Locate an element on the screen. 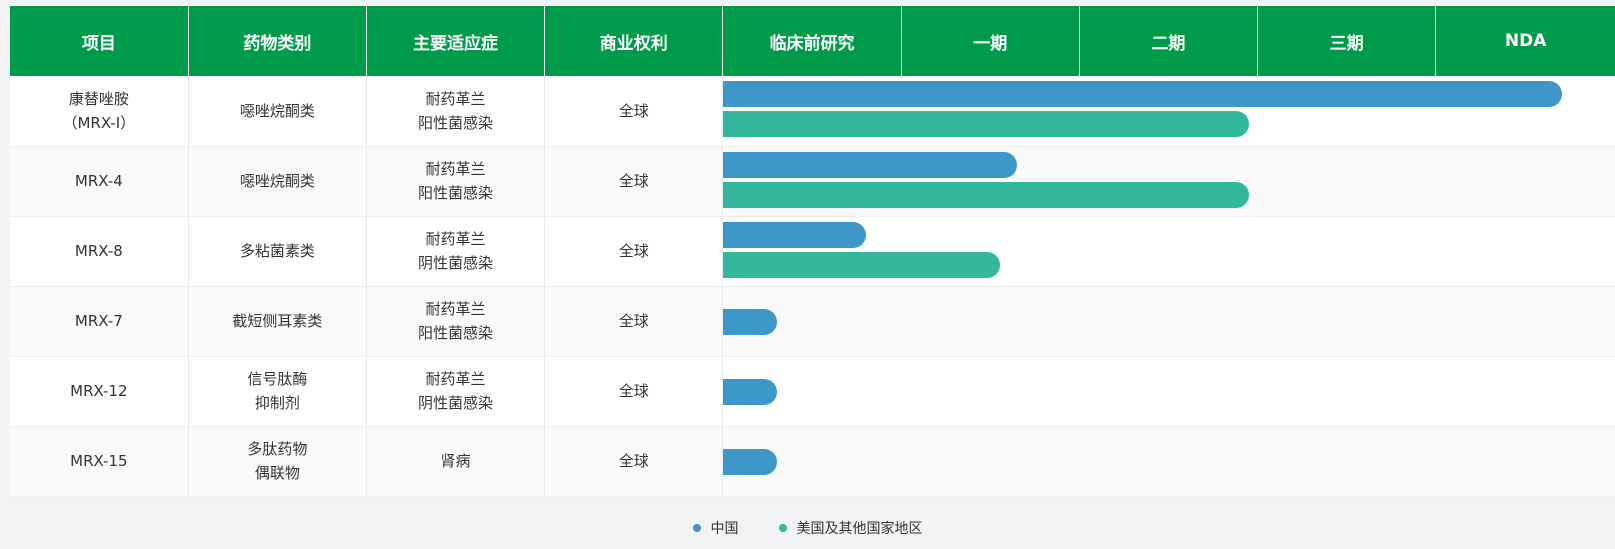 The height and width of the screenshot is (549, 1615). project-cell: MRX-15 is located at coordinates (99, 461).